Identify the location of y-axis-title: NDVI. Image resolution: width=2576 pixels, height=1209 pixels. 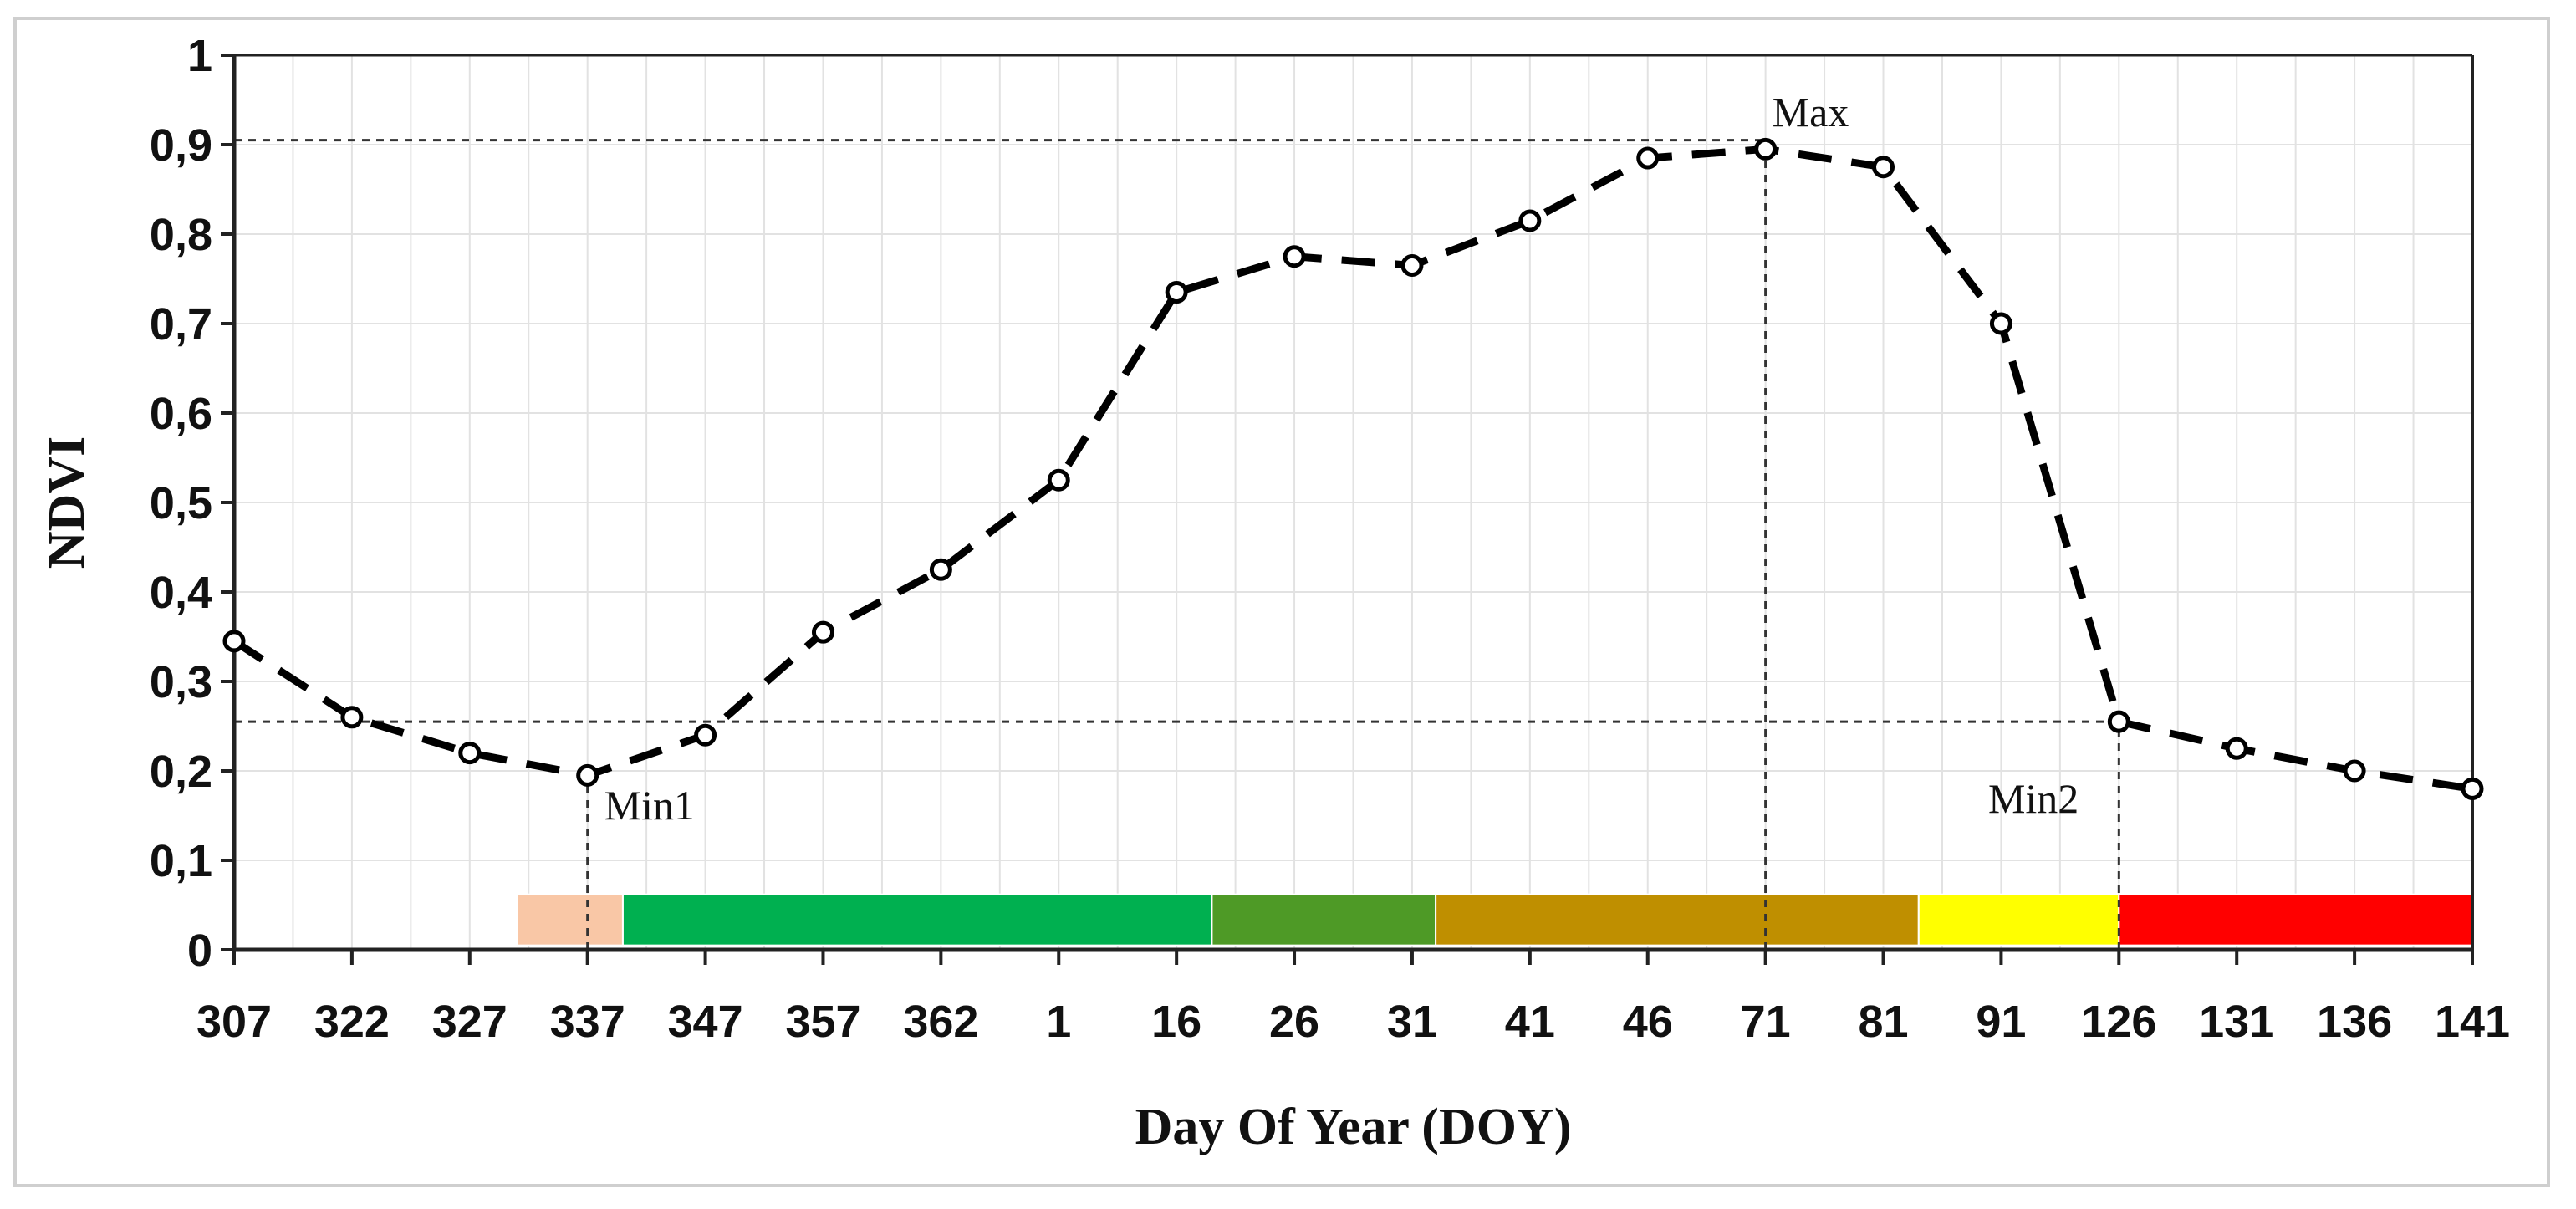
(66, 503).